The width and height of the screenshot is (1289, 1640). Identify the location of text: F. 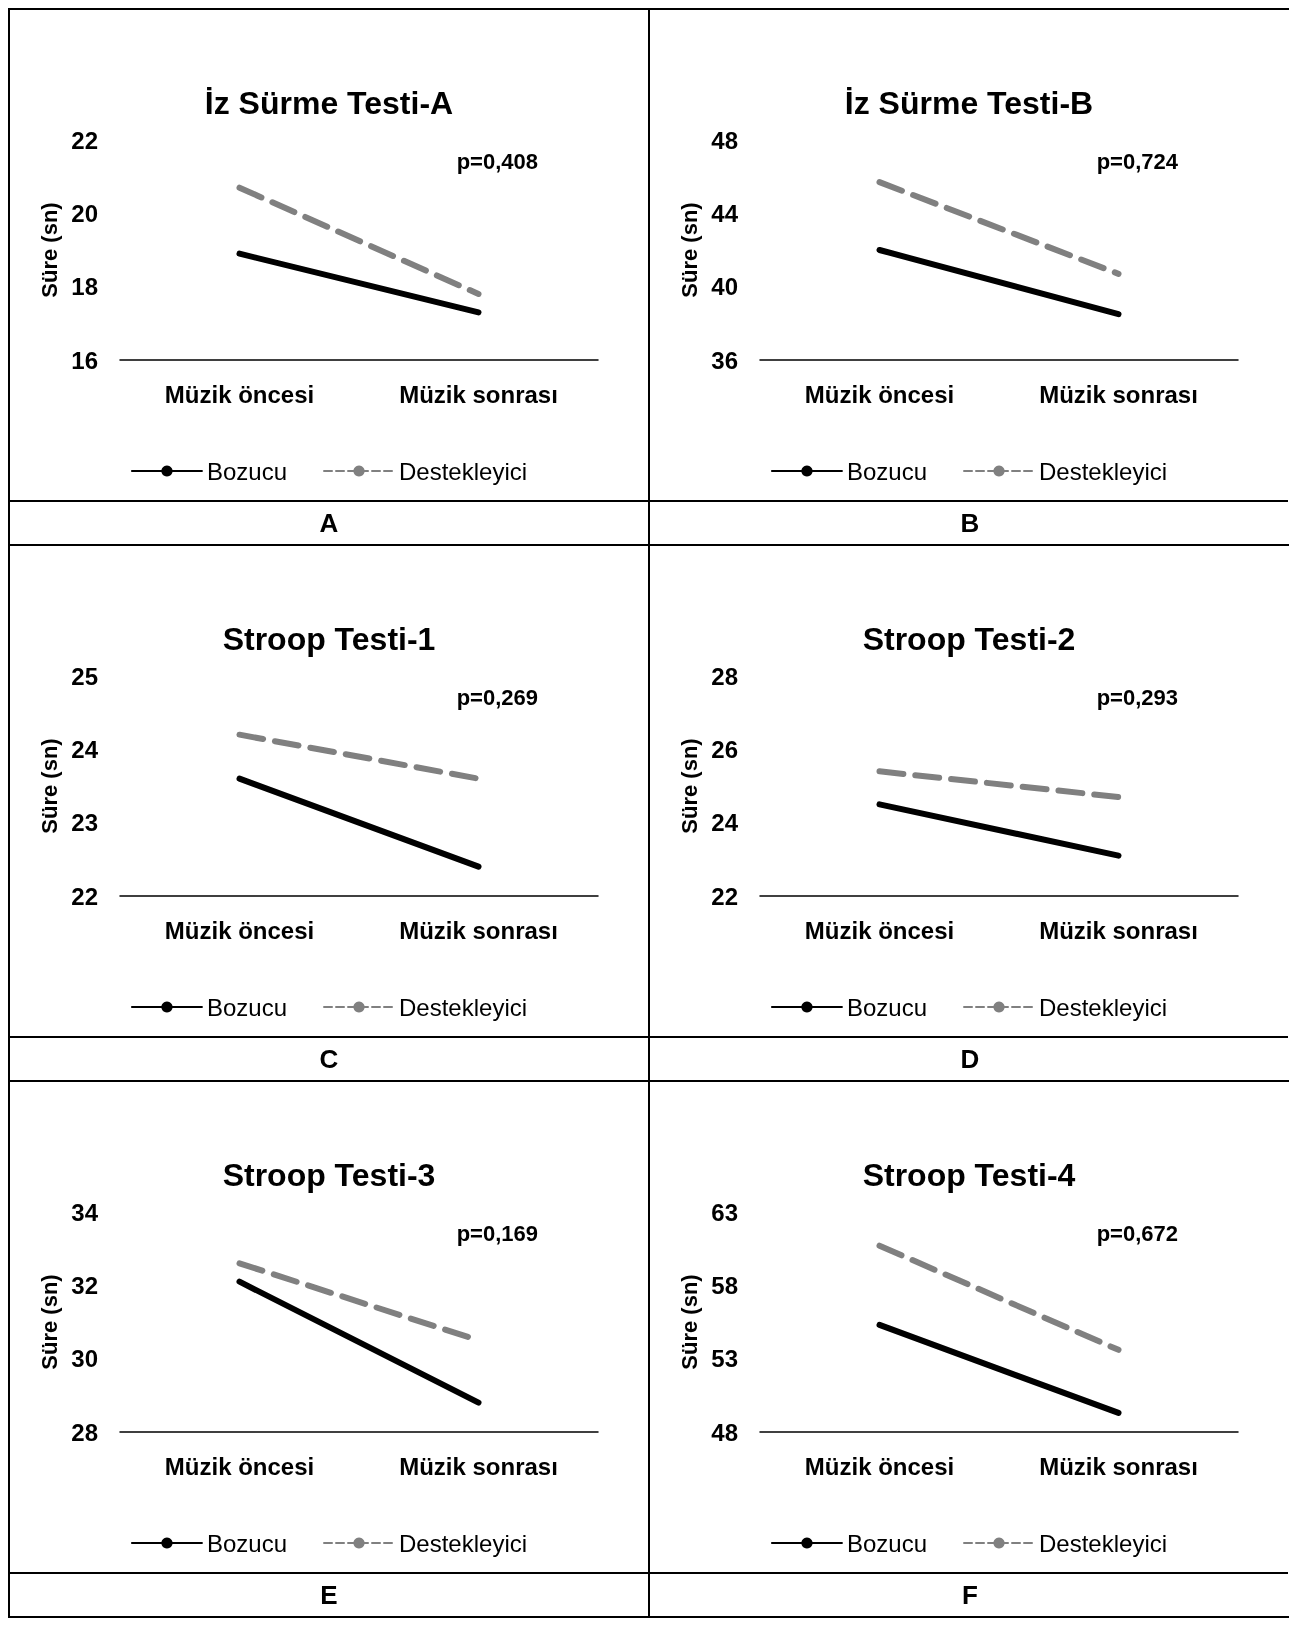
(970, 1595).